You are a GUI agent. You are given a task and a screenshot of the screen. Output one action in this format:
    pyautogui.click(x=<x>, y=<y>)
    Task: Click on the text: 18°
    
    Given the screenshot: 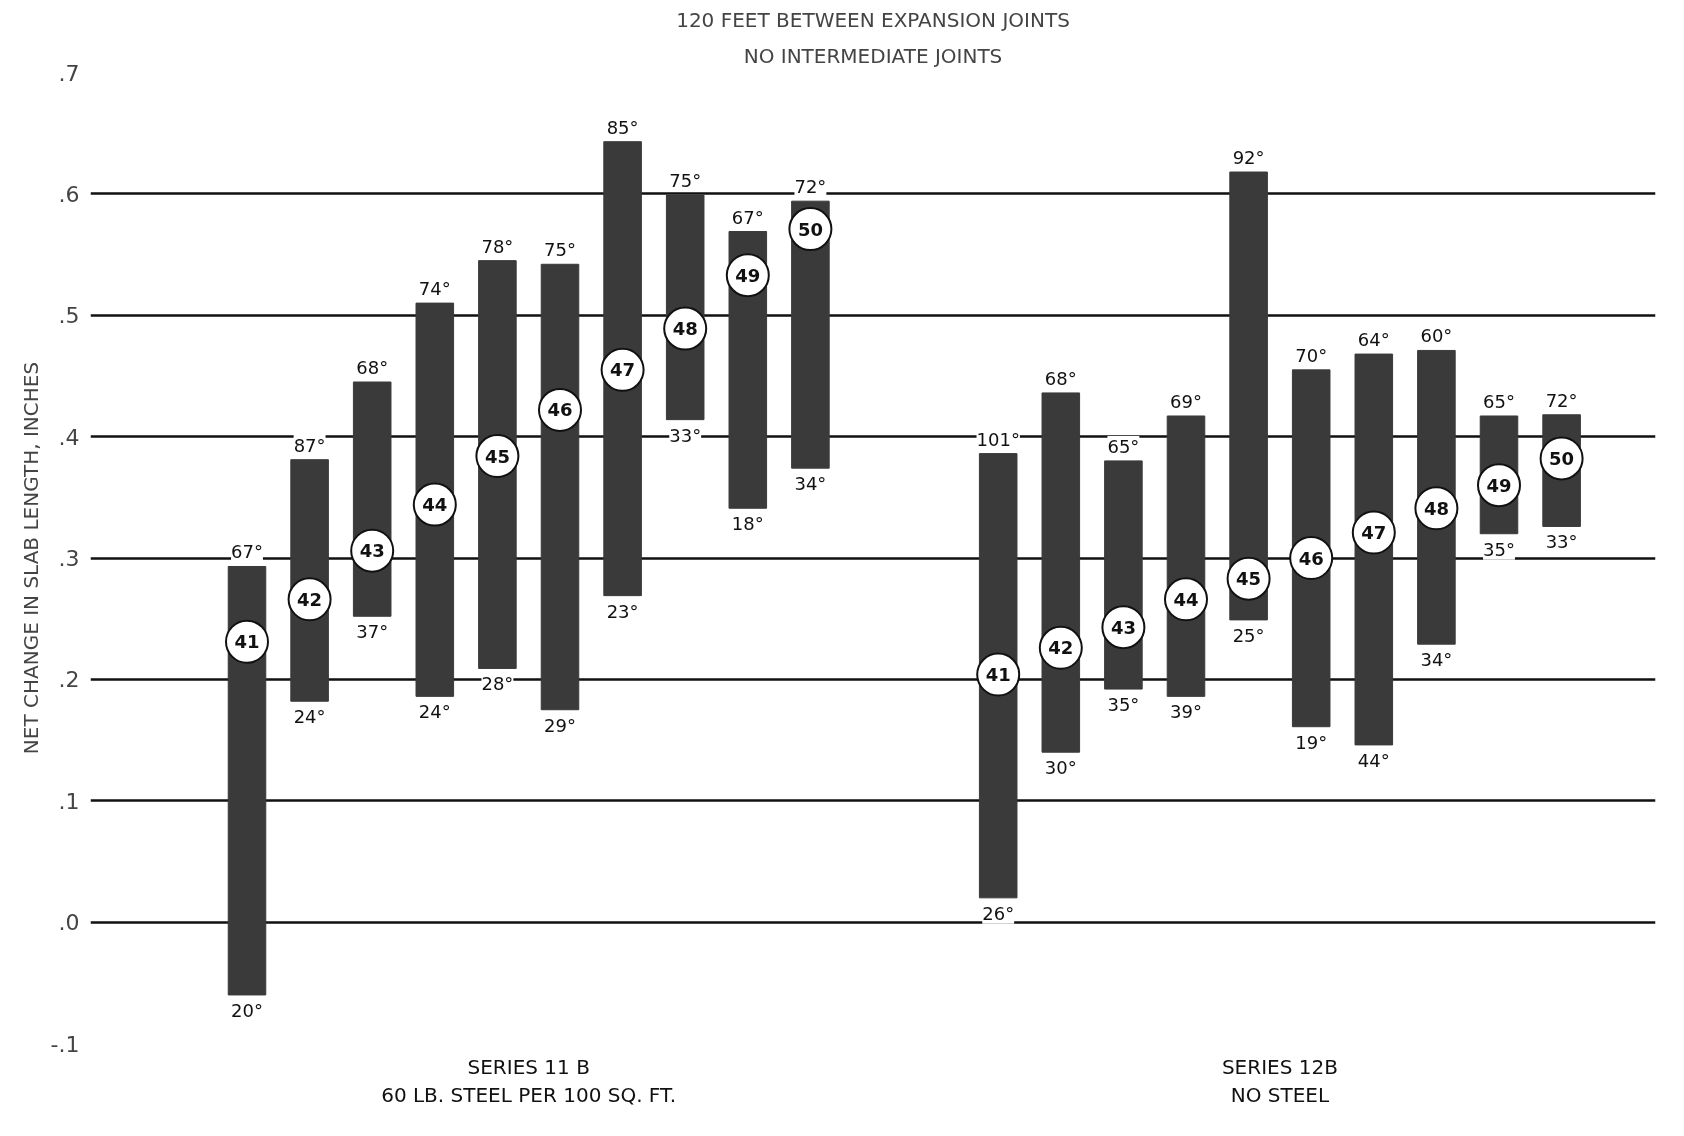 What is the action you would take?
    pyautogui.click(x=747, y=524)
    